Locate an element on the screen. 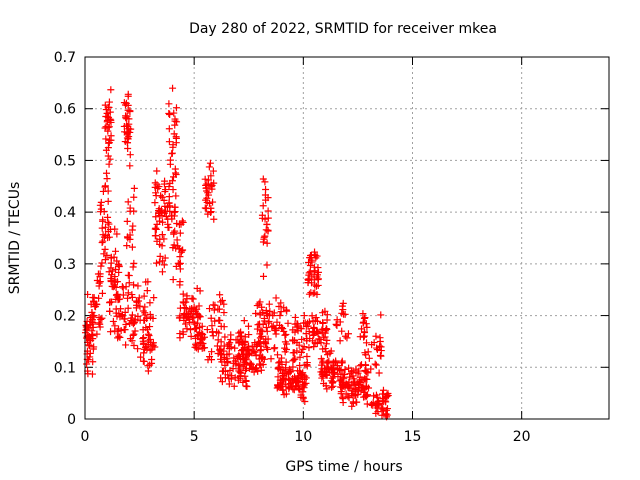 This screenshot has height=480, width=640. y-tick-label: 0.5 is located at coordinates (65, 161).